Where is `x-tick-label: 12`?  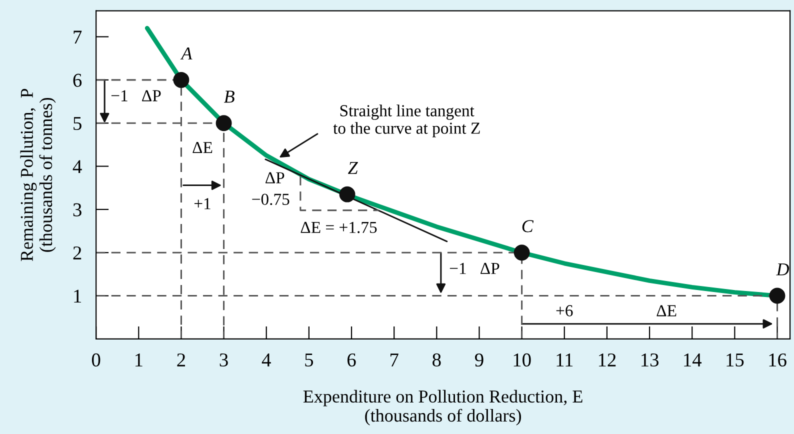
x-tick-label: 12 is located at coordinates (607, 359).